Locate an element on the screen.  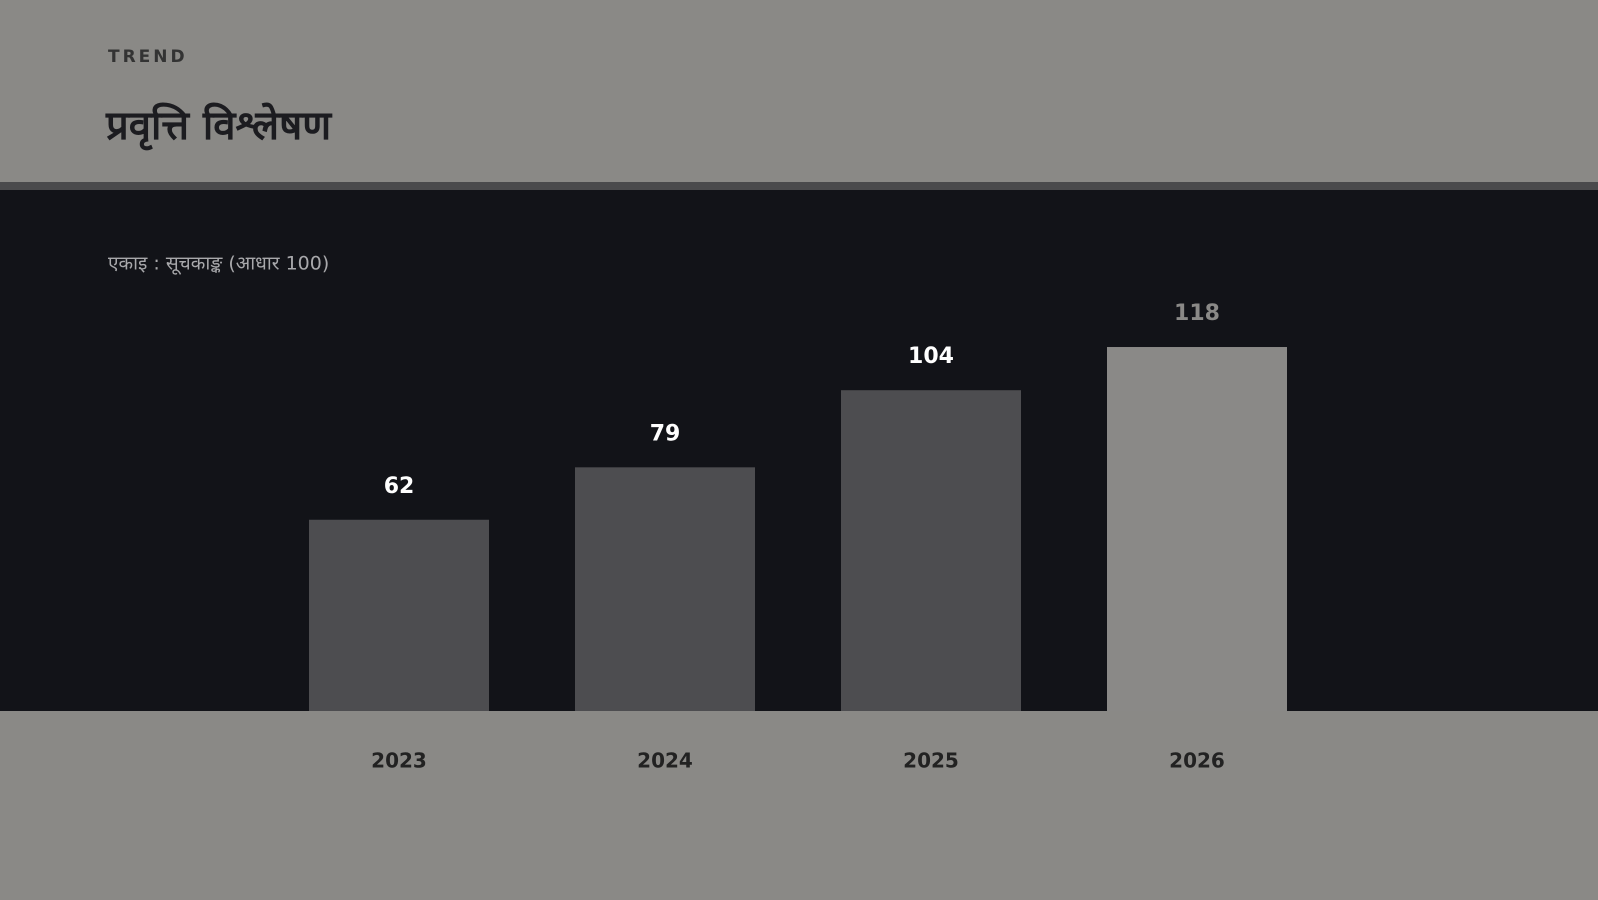
eyebrow: TREND is located at coordinates (148, 57).